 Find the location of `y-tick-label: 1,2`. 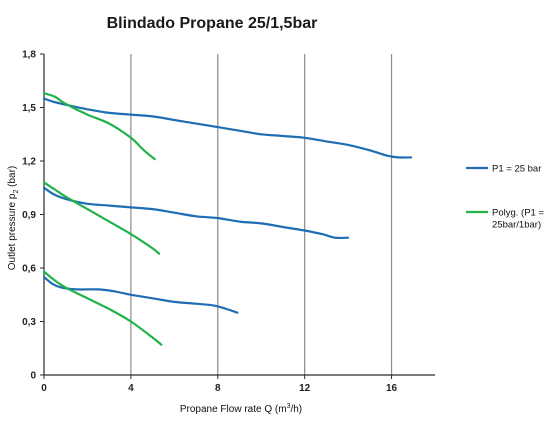

y-tick-label: 1,2 is located at coordinates (29, 162).